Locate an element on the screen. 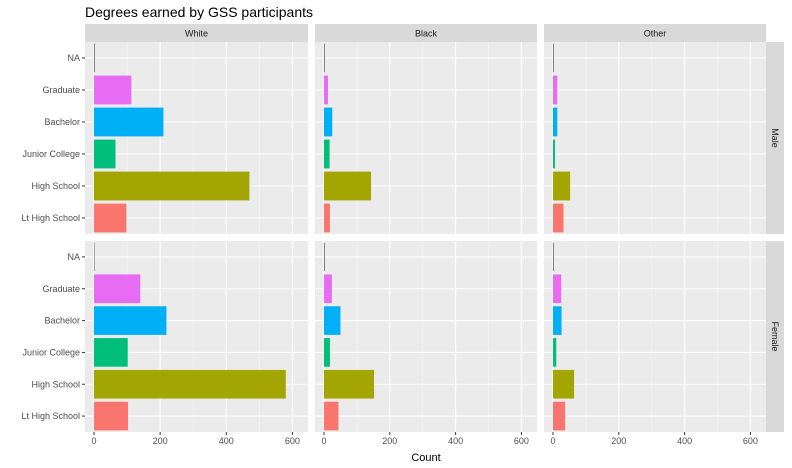 Image resolution: width=792 pixels, height=468 pixels. strip-black is located at coordinates (426, 33).